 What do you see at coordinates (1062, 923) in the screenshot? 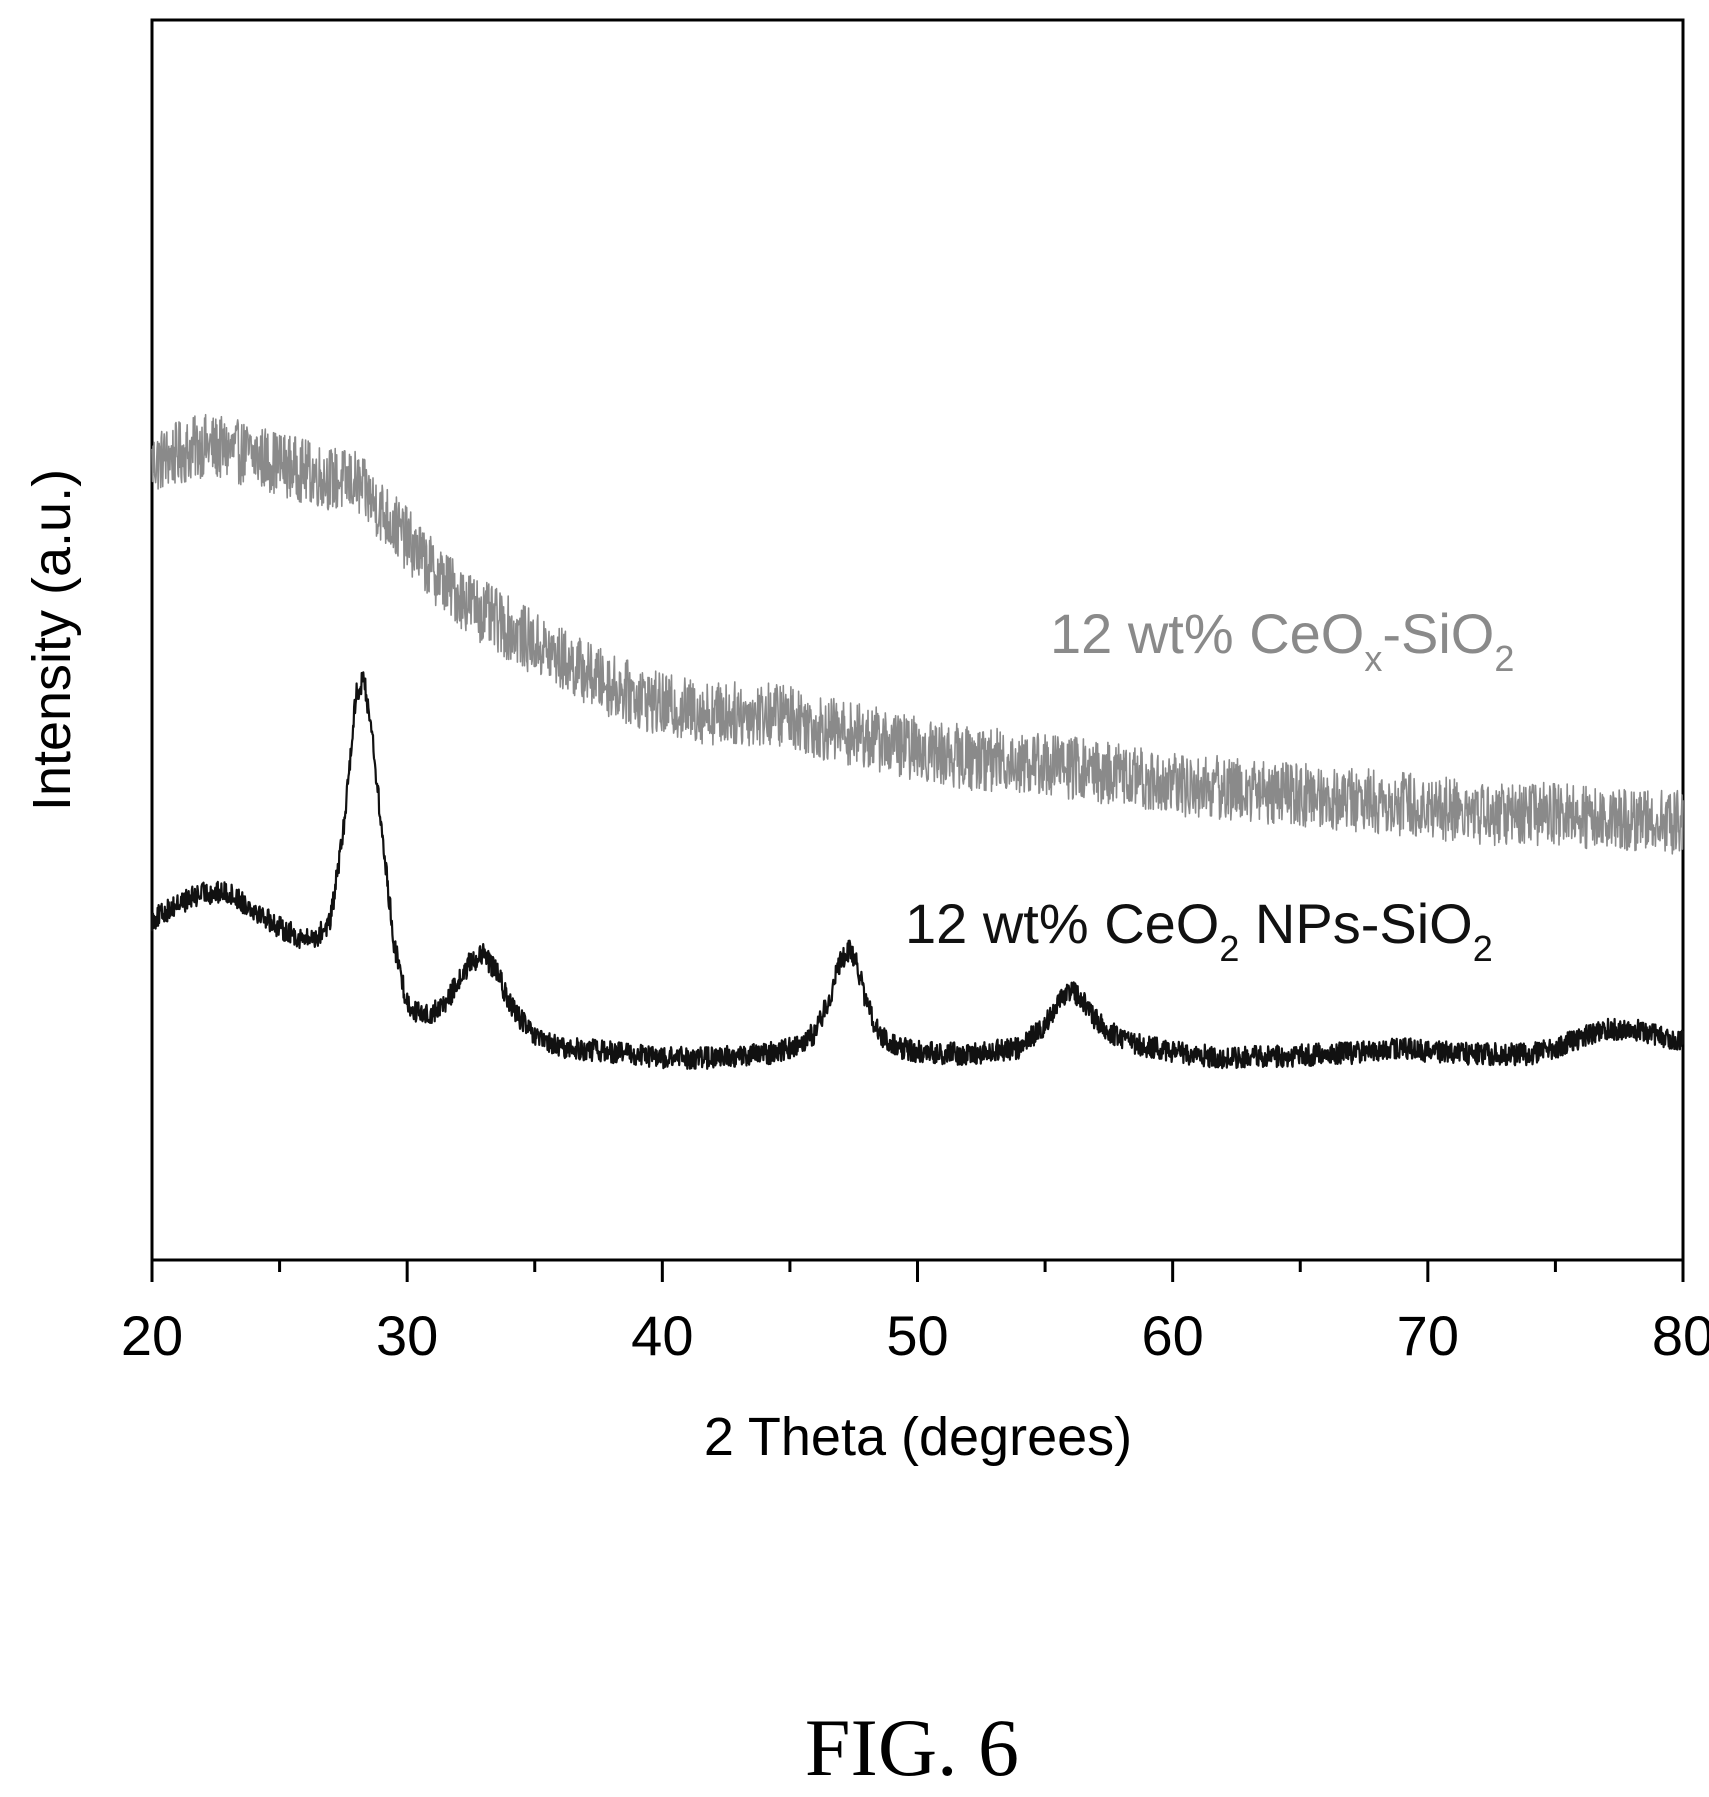
I see `series-label-nps-main: 12 wt% CeO` at bounding box center [1062, 923].